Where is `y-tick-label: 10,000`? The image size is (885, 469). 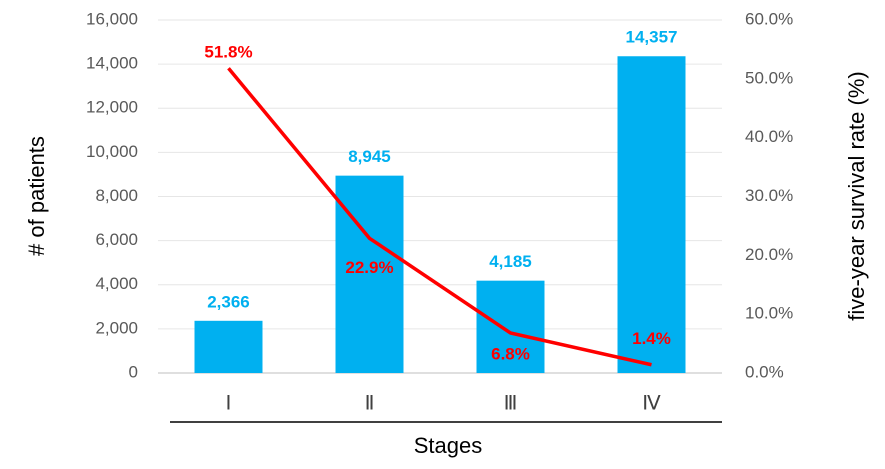 y-tick-label: 10,000 is located at coordinates (112, 151).